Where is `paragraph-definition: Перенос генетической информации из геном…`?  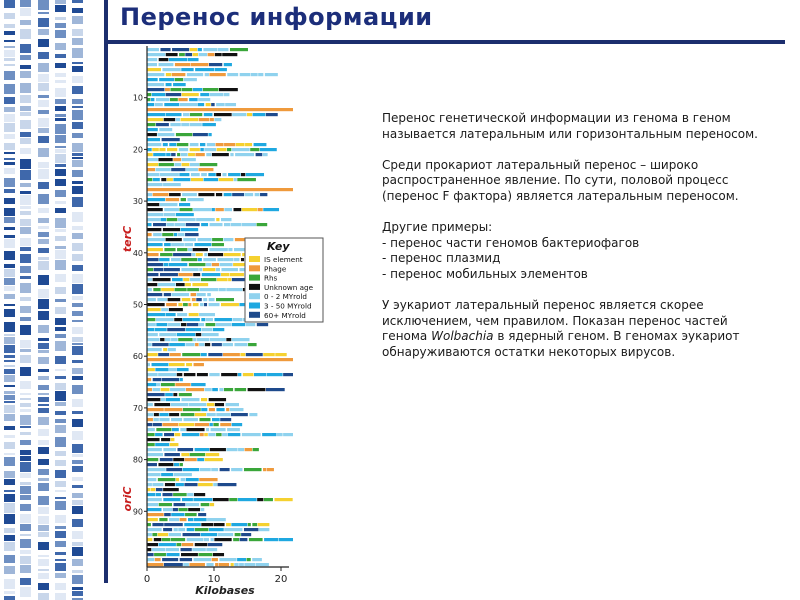
paragraph-definition: Перенос генетической информации из геном… is located at coordinates (570, 126).